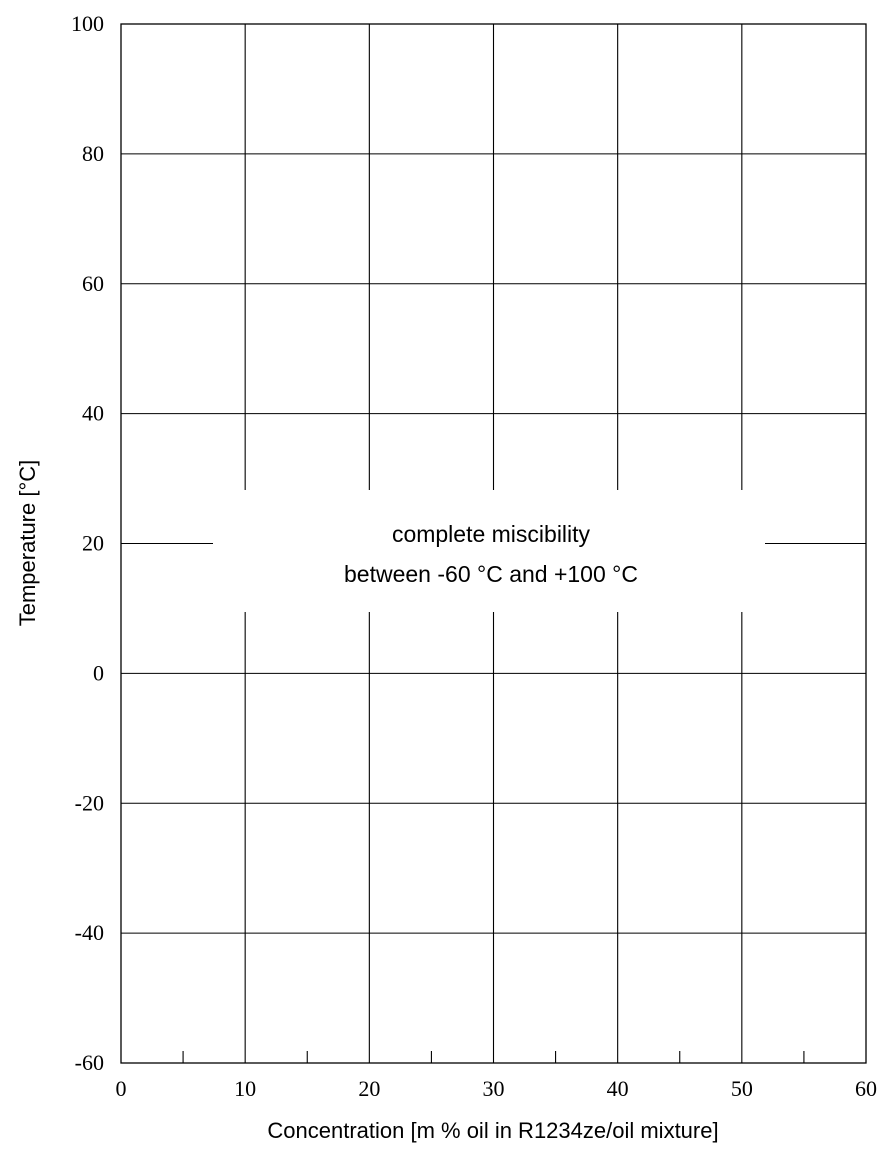 The image size is (883, 1166). Describe the element at coordinates (93, 283) in the screenshot. I see `y-tick-label: 60` at that location.